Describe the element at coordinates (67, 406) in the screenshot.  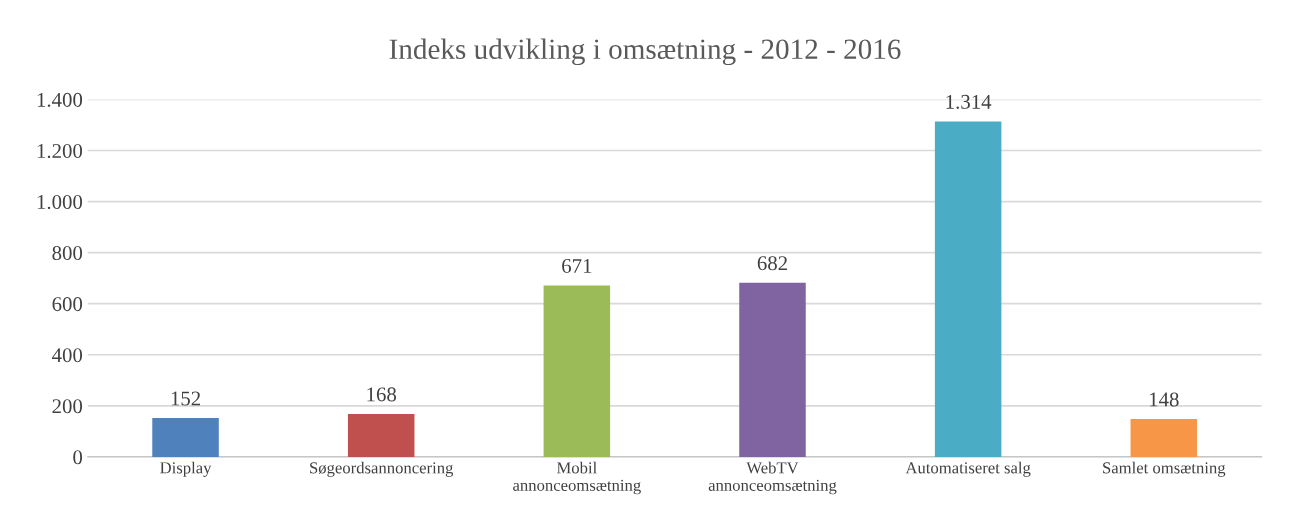
I see `y-tick-label: 200` at that location.